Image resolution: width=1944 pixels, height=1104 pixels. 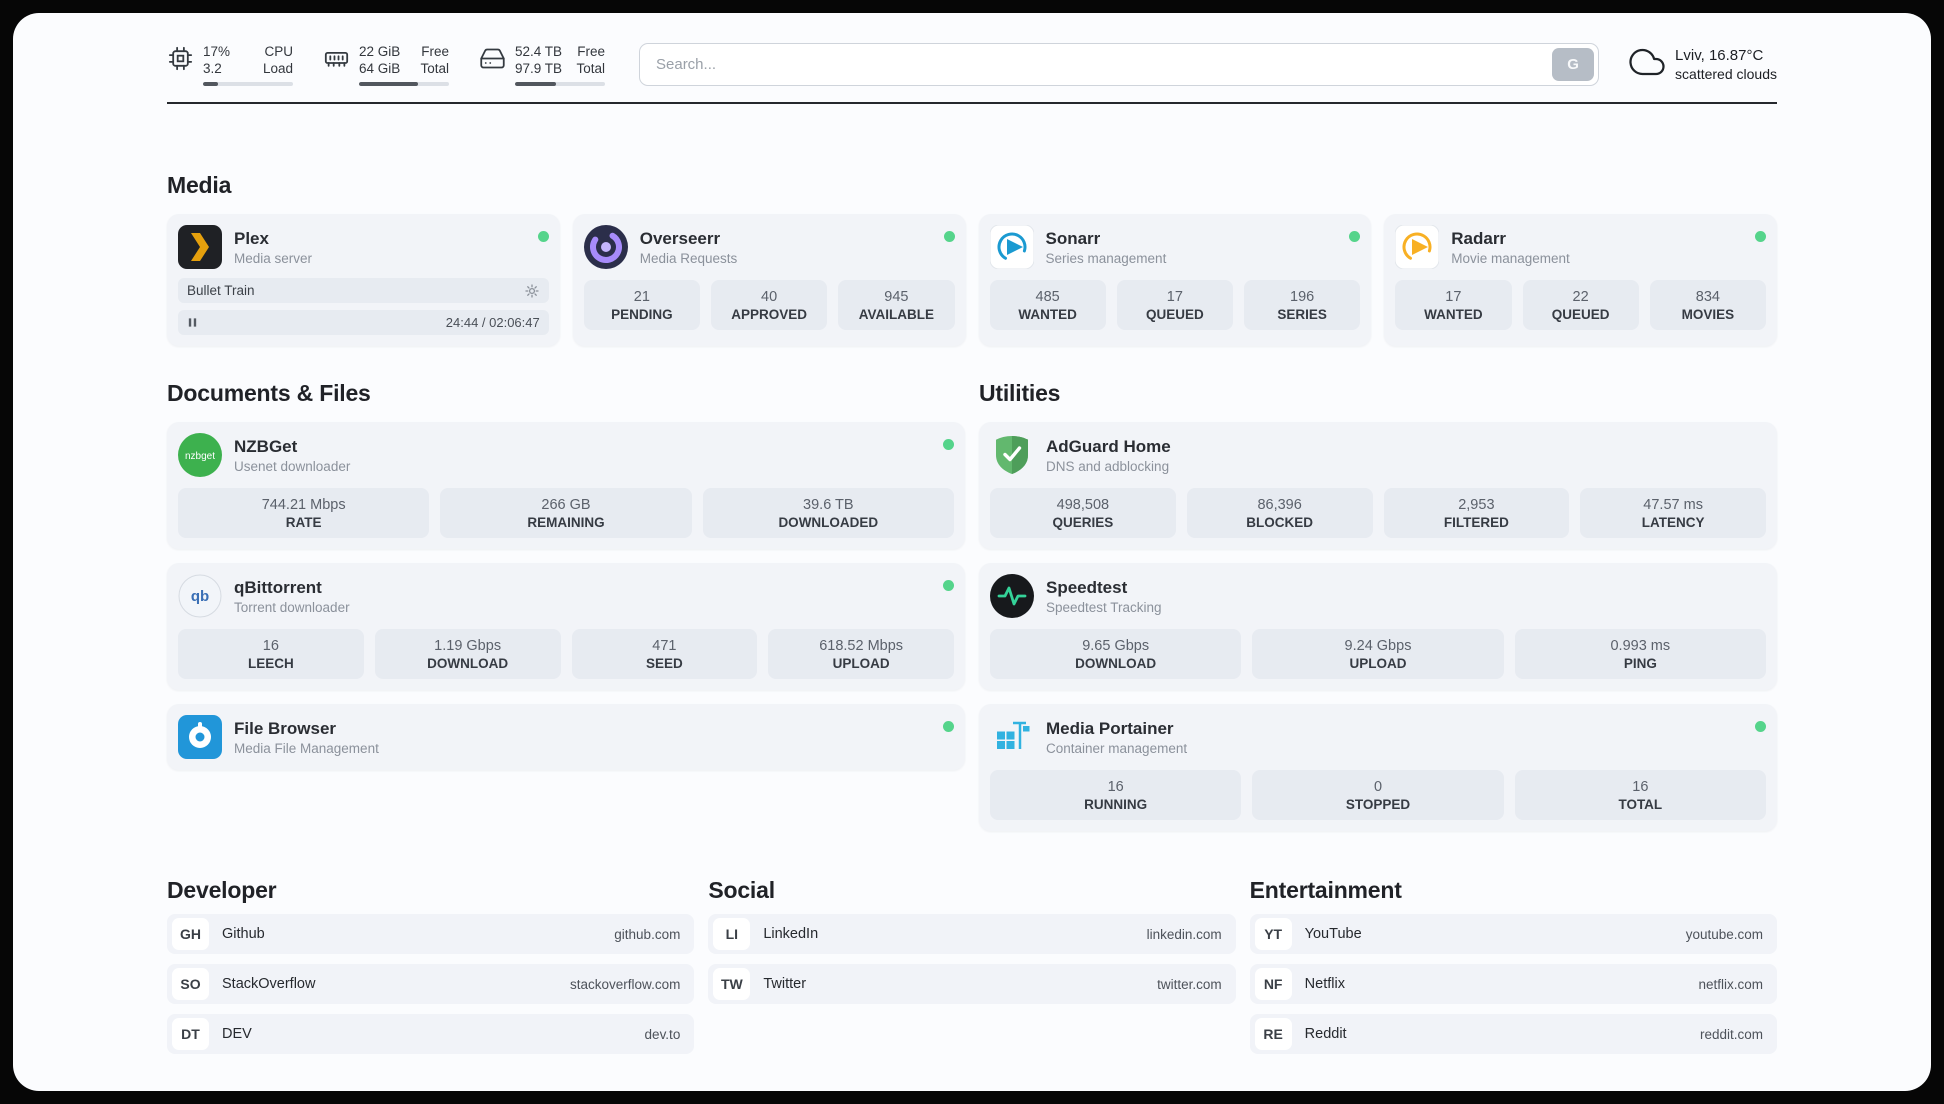 I want to click on app-title: Sonarr, so click(x=1073, y=238).